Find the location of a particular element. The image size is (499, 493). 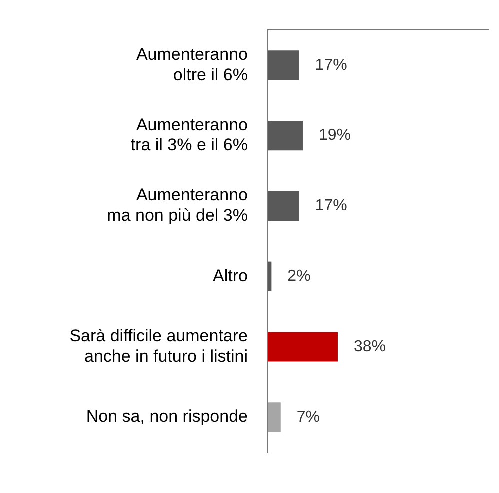

data-label: 7% is located at coordinates (308, 417).